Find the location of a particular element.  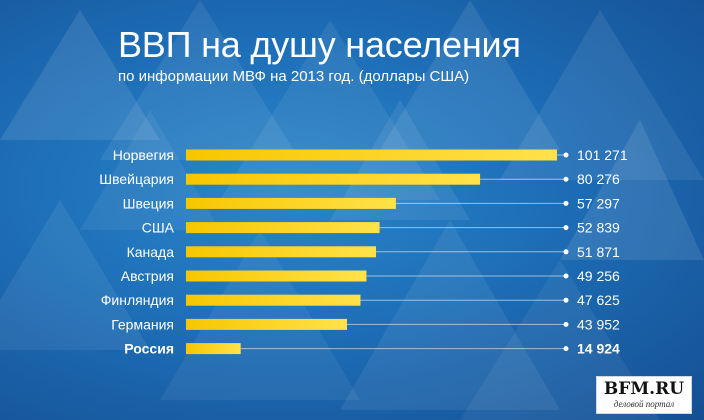

category-label: Швейцария is located at coordinates (136, 179).